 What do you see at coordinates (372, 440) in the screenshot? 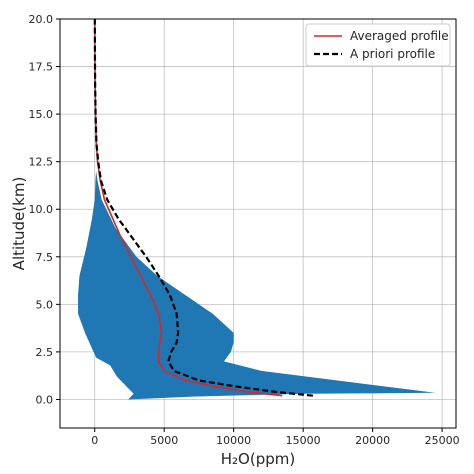
I see `x-tick-label-4: 20000` at bounding box center [372, 440].